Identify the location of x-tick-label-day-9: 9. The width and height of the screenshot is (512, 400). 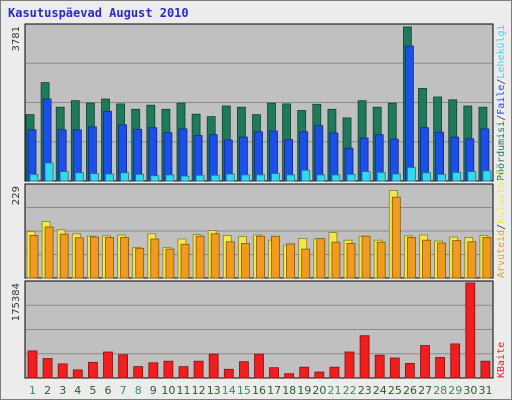
(153, 390).